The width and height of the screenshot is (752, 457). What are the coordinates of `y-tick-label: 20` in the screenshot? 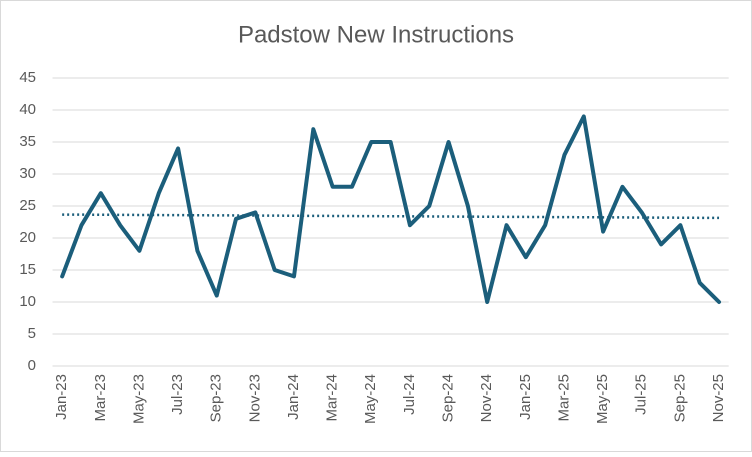 It's located at (27, 237).